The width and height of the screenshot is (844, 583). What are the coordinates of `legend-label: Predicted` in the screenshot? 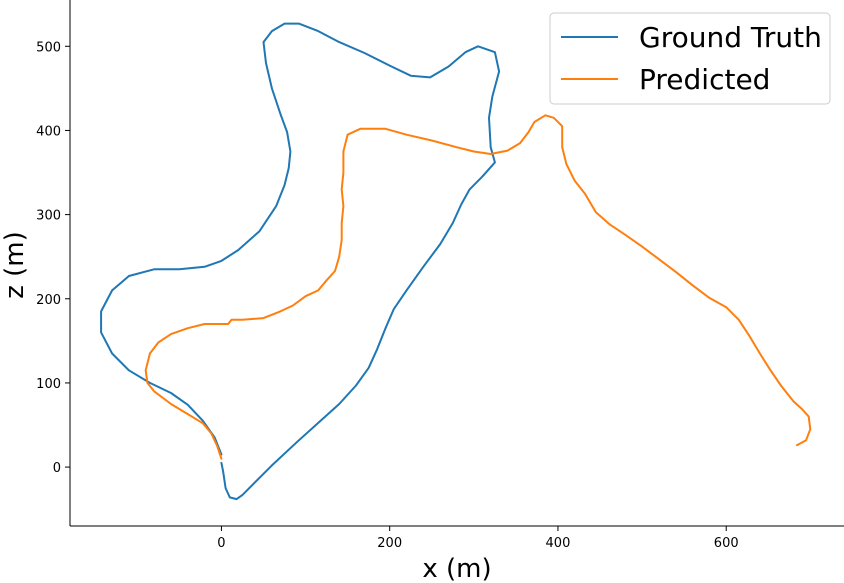 It's located at (704, 79).